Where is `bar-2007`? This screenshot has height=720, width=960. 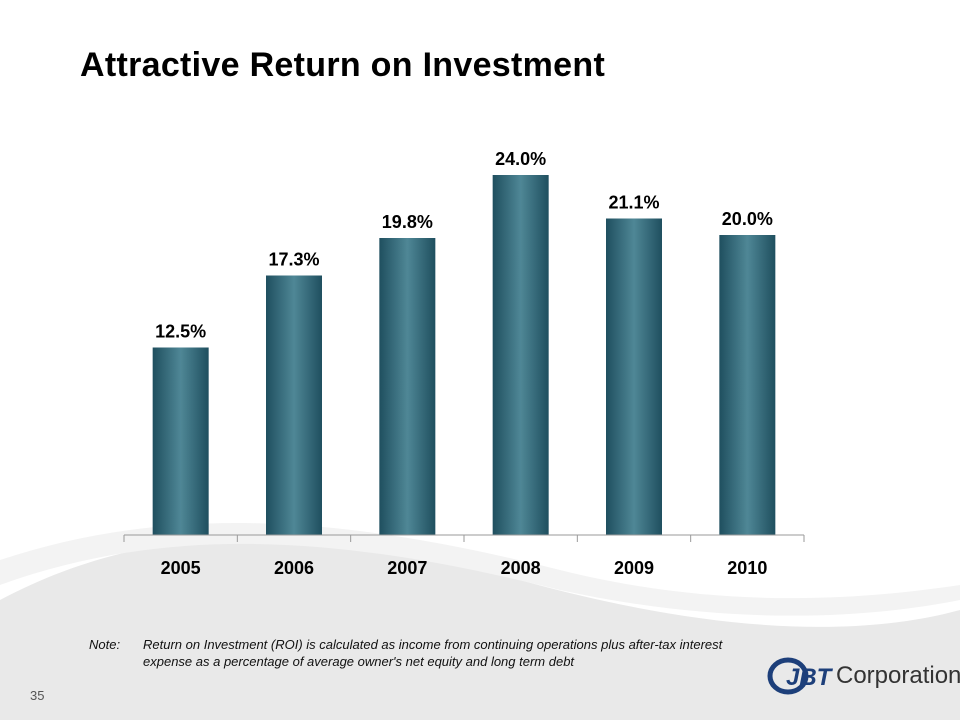
bar-2007 is located at coordinates (407, 386).